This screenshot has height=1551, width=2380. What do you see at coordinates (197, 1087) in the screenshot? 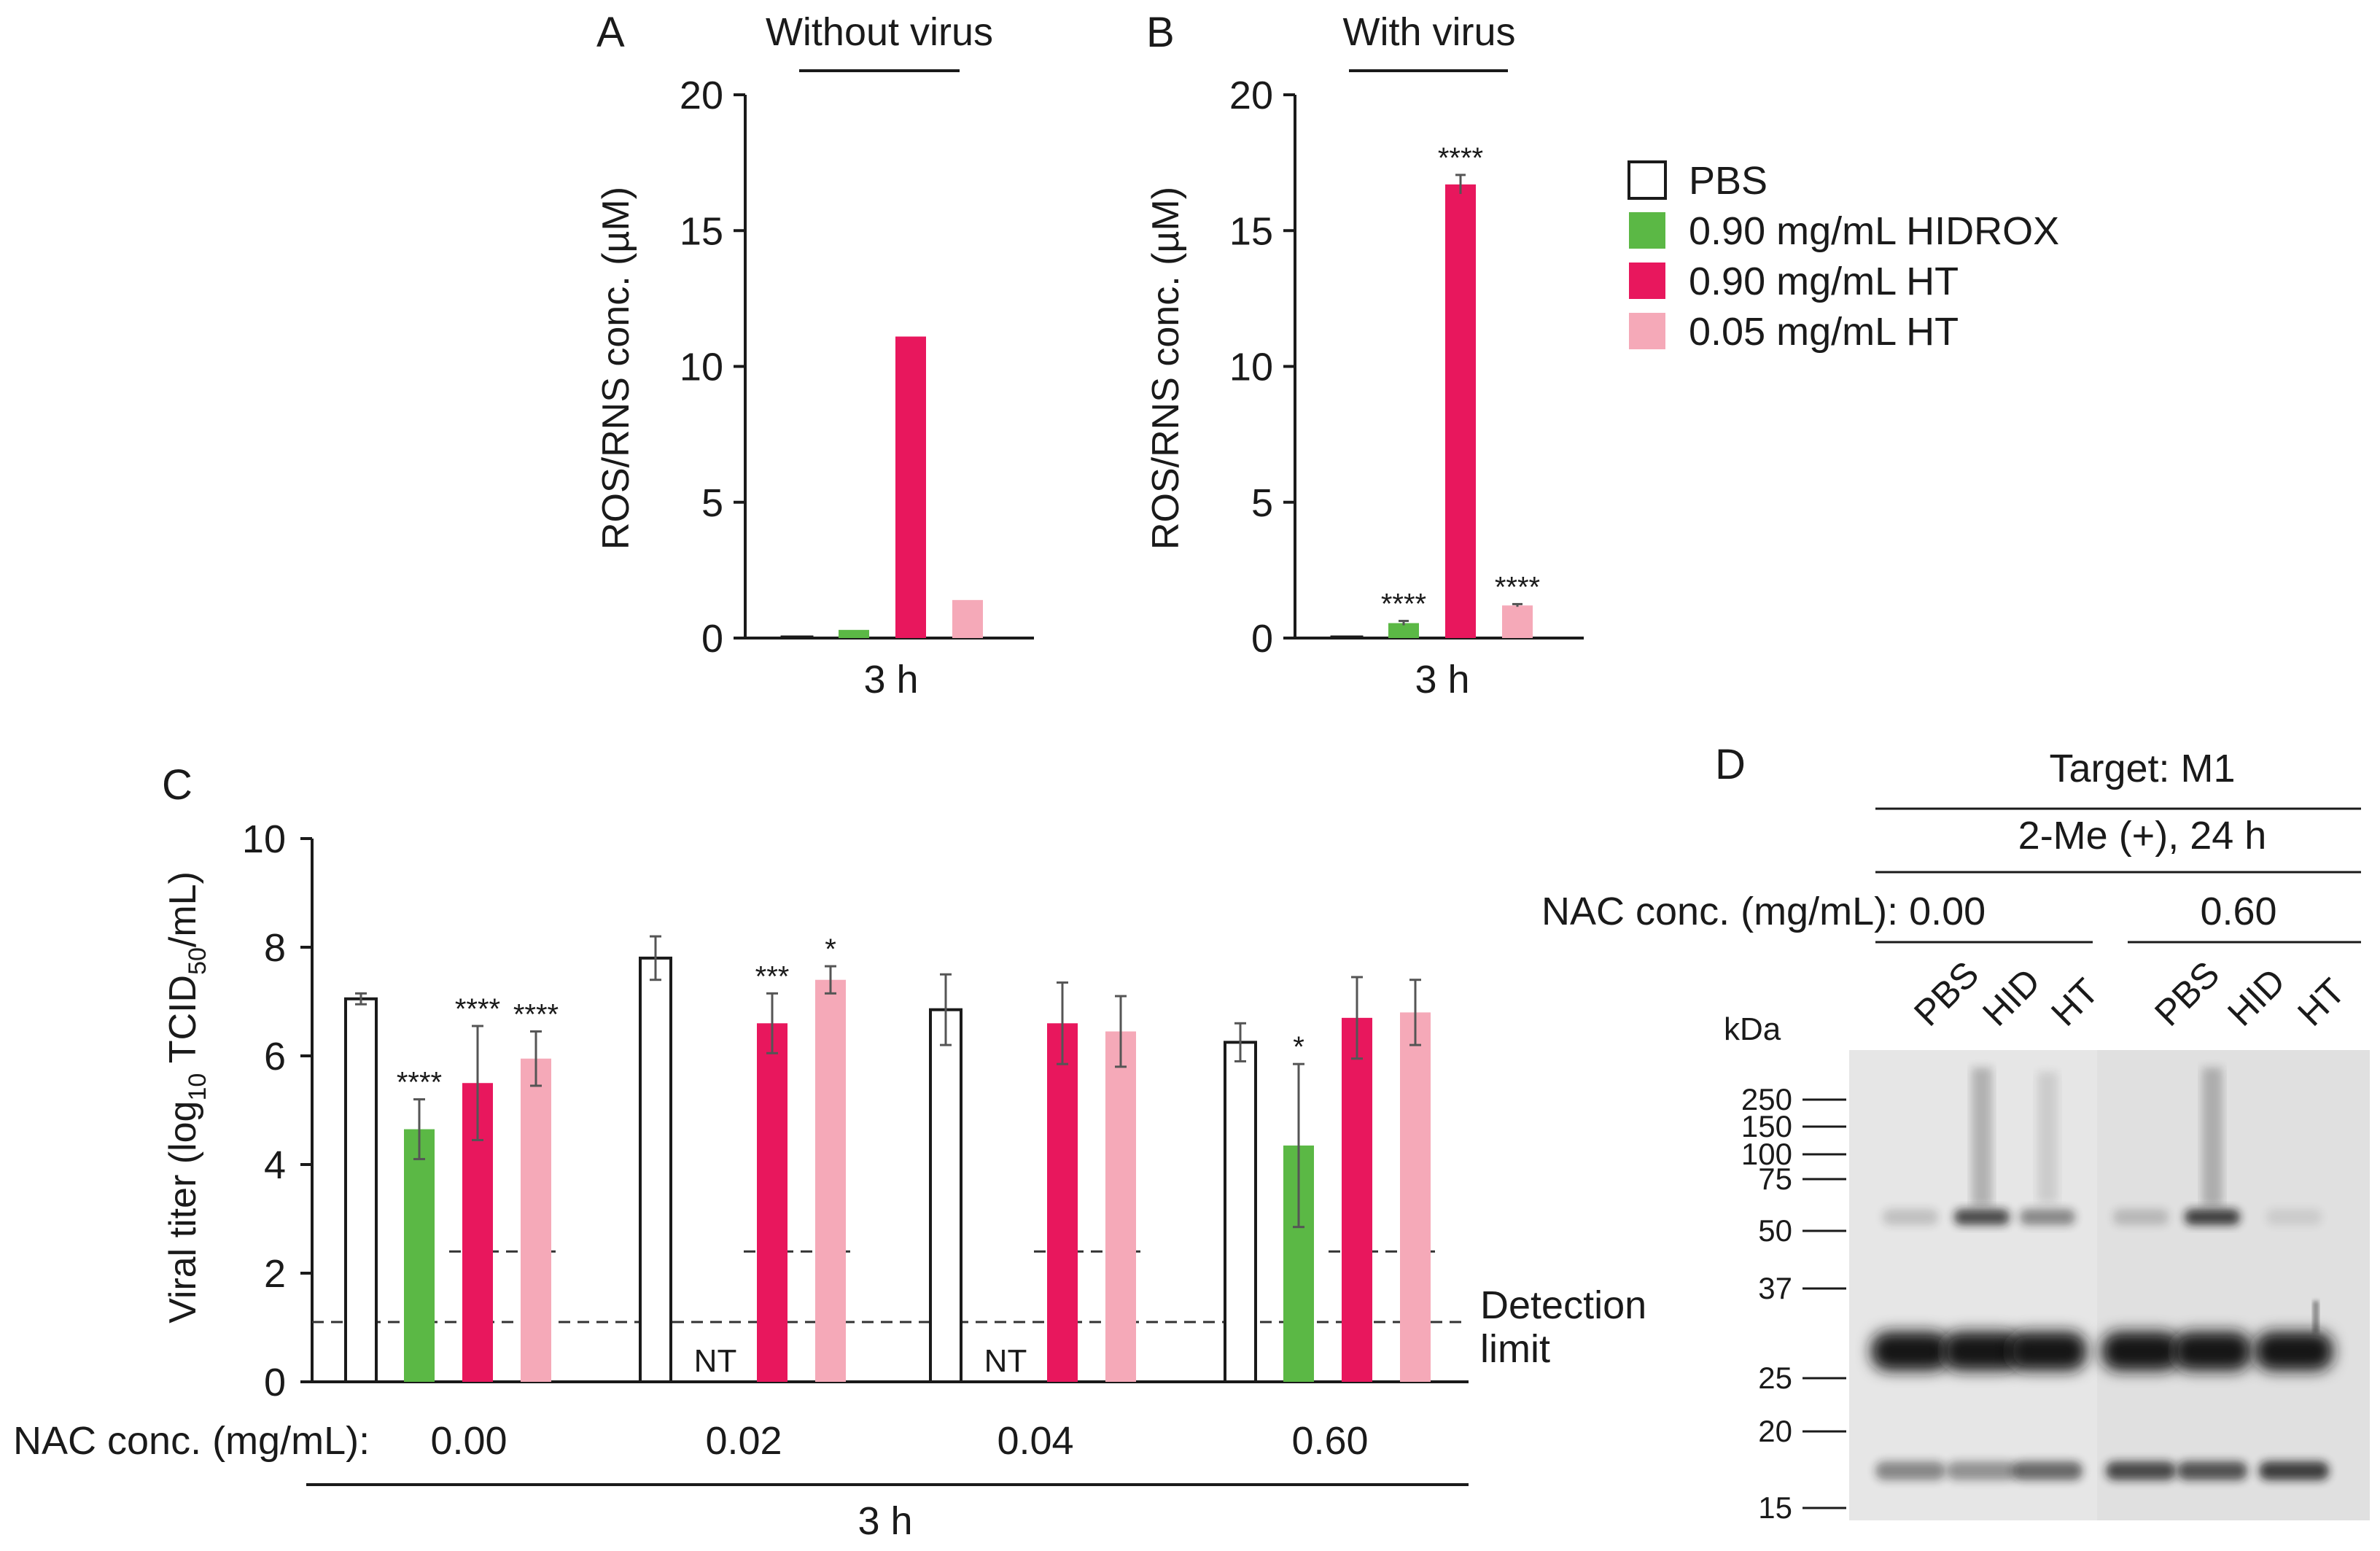
I see `panel-c-ylabel-sub: 10` at bounding box center [197, 1087].